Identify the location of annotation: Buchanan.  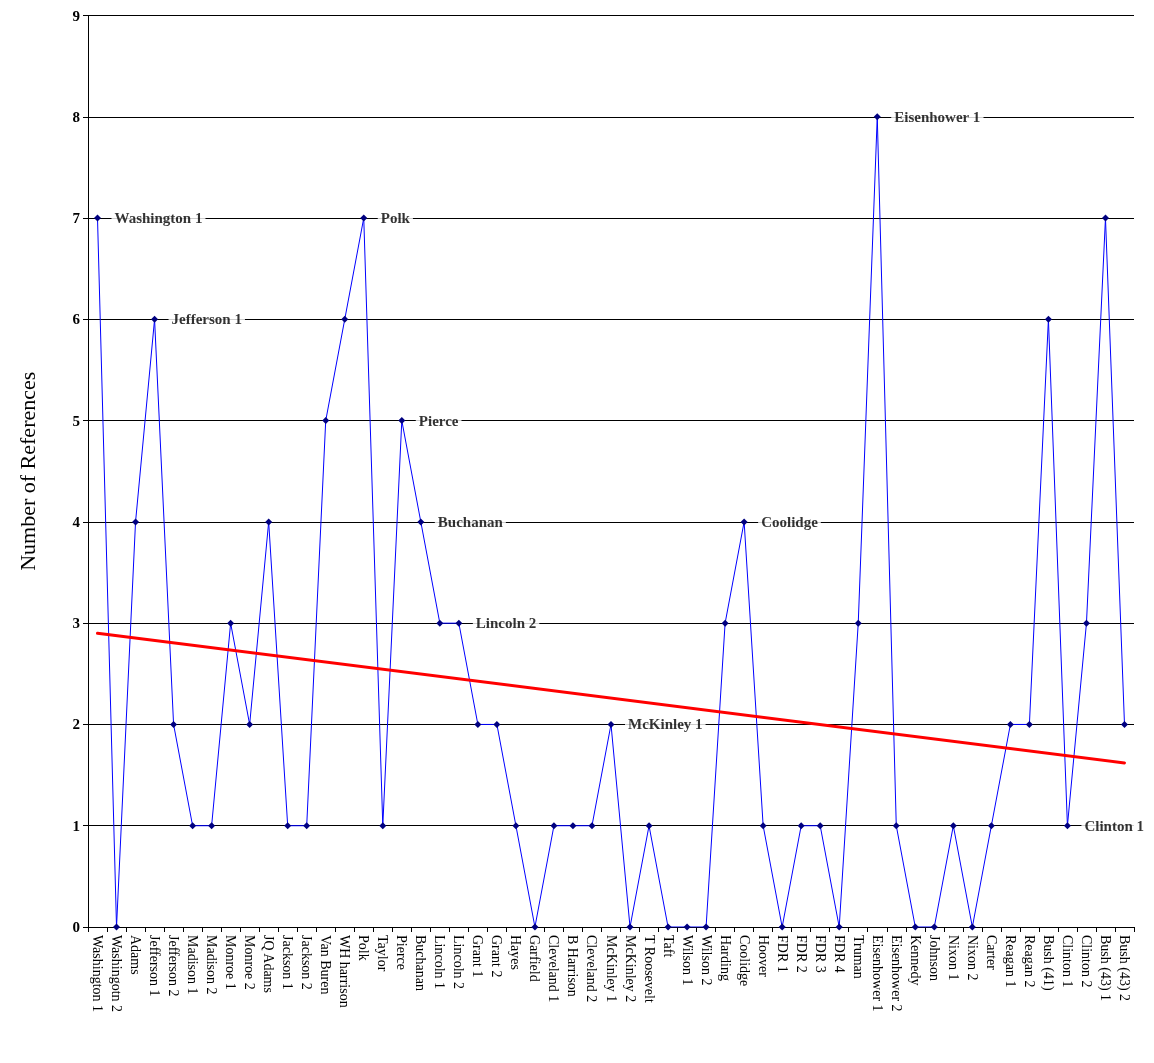
(470, 521).